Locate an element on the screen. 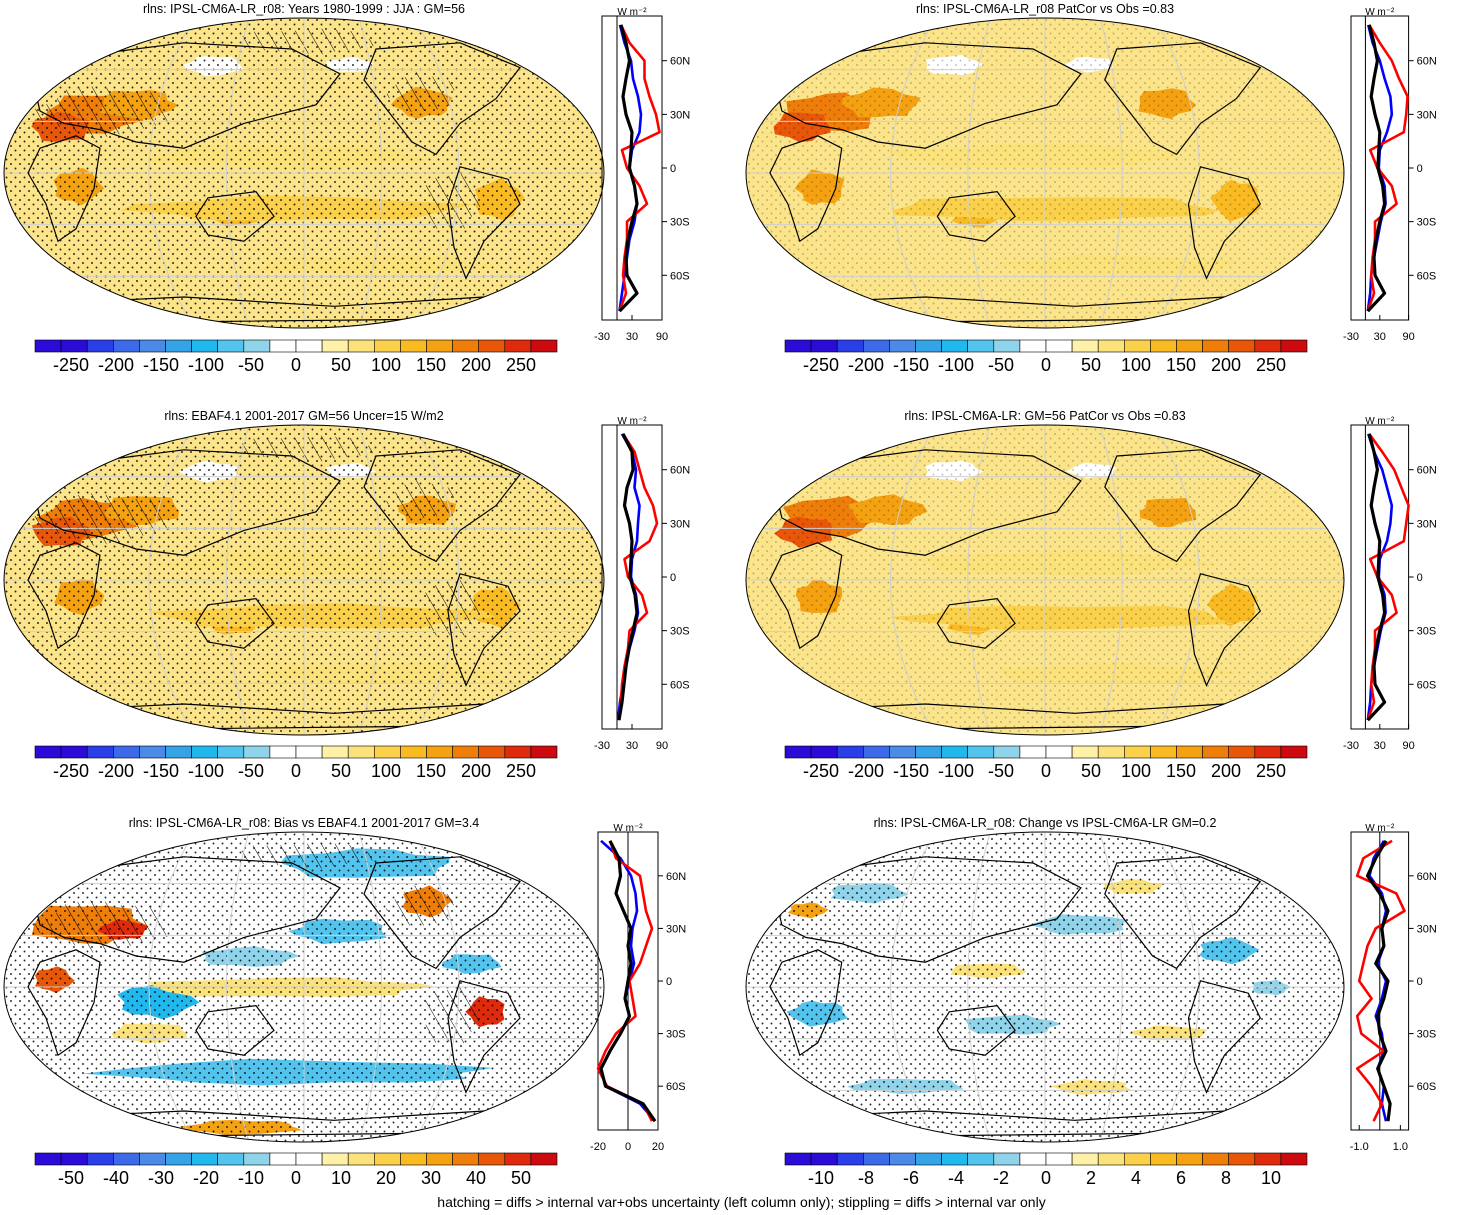 Image resolution: width=1483 pixels, height=1215 pixels. x-tick-label: -1.0 is located at coordinates (1359, 1147).